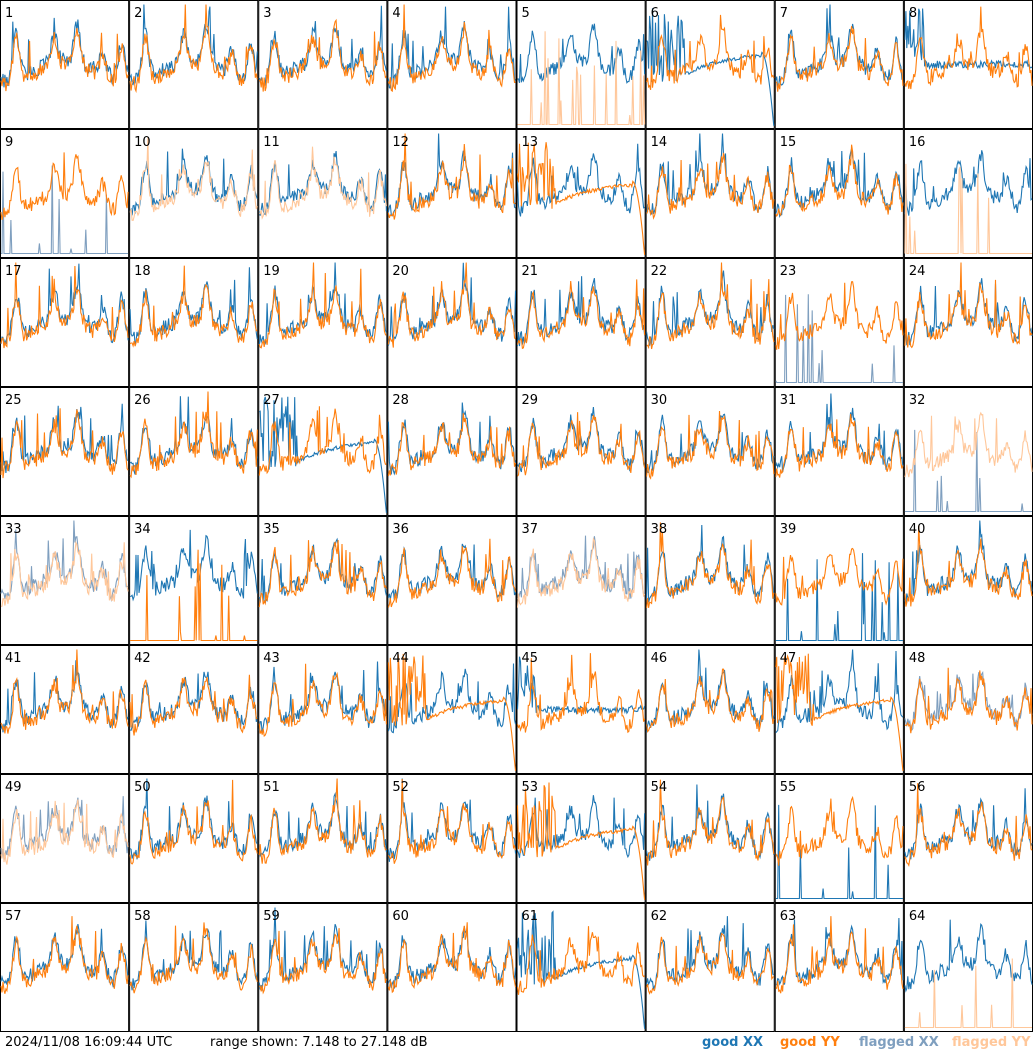  Describe the element at coordinates (788, 400) in the screenshot. I see `panel-label: 31` at that location.